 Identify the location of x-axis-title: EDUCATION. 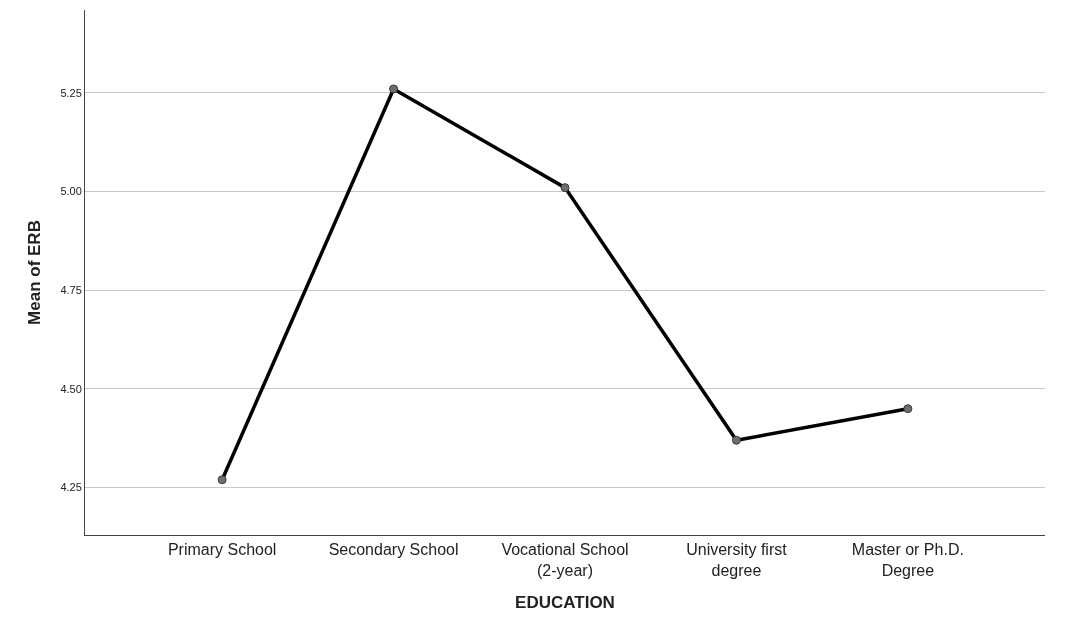
(565, 603).